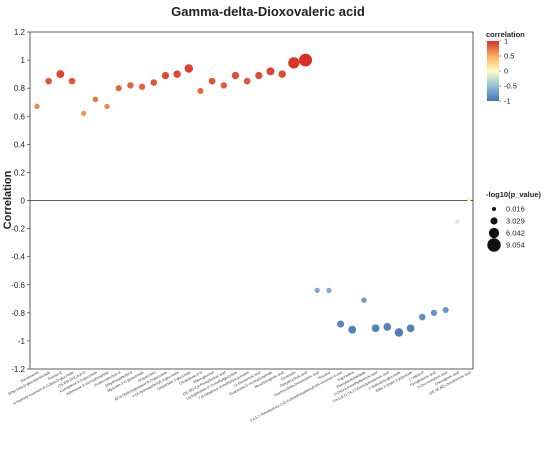  I want to click on color-legend-title: correlation, so click(505, 34).